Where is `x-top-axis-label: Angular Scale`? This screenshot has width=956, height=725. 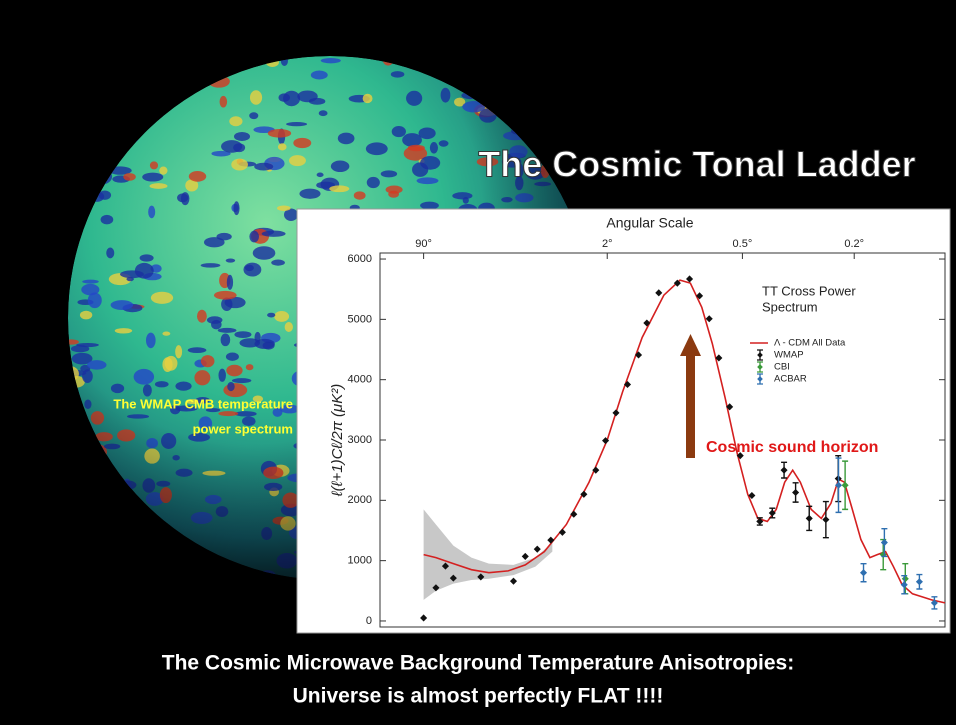
x-top-axis-label: Angular Scale is located at coordinates (649, 223).